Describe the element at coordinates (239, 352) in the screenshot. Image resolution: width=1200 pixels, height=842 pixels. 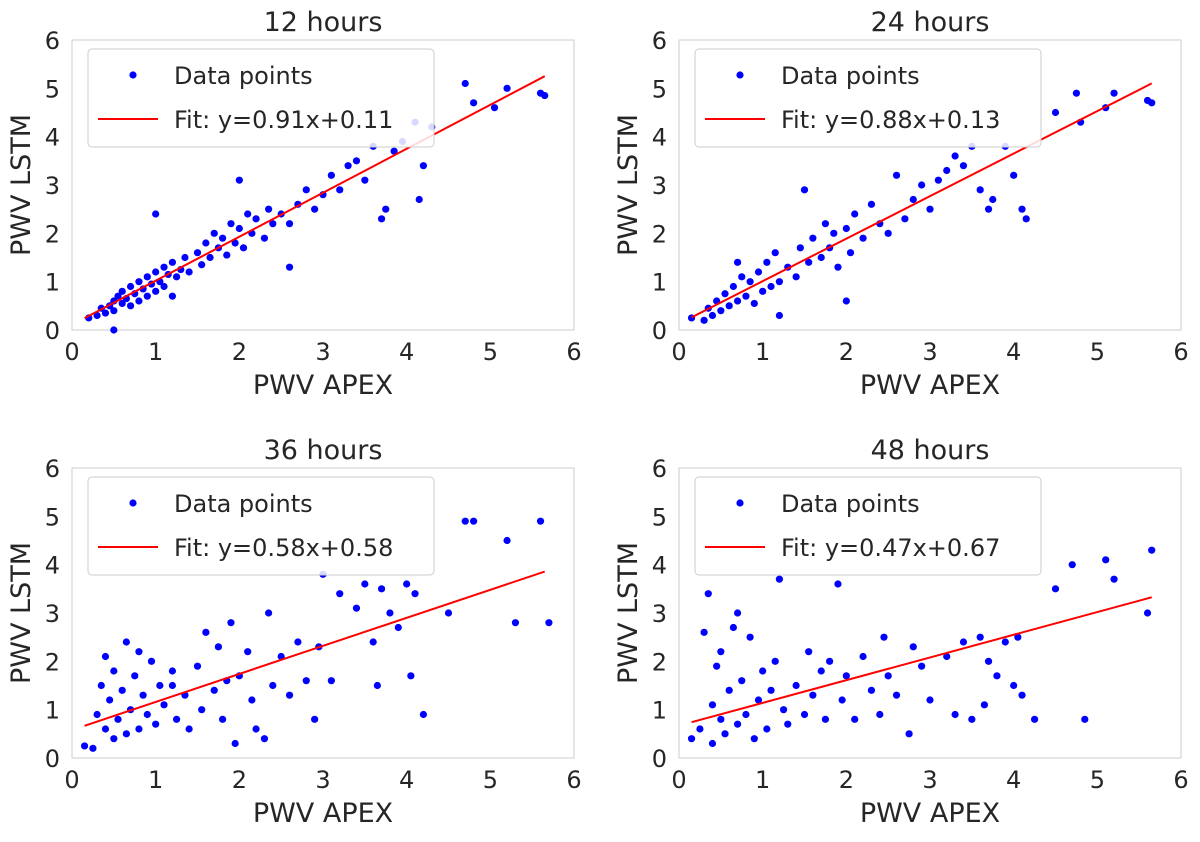
I see `x-tick-label: 2` at that location.